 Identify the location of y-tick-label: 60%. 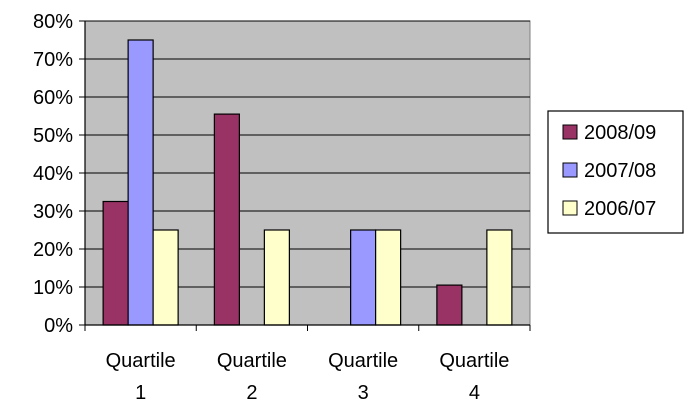
(53, 98).